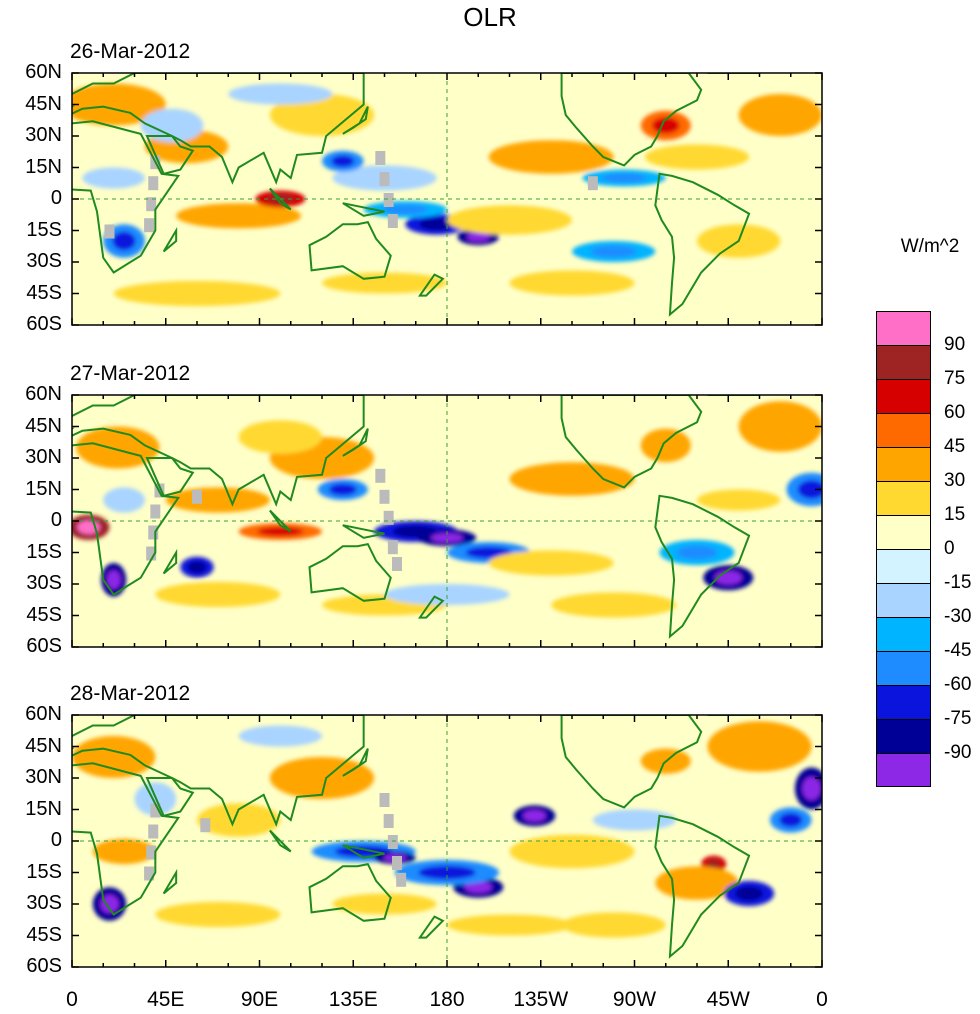 This screenshot has width=980, height=1014. What do you see at coordinates (43, 808) in the screenshot?
I see `lat-tick-label: 15N` at bounding box center [43, 808].